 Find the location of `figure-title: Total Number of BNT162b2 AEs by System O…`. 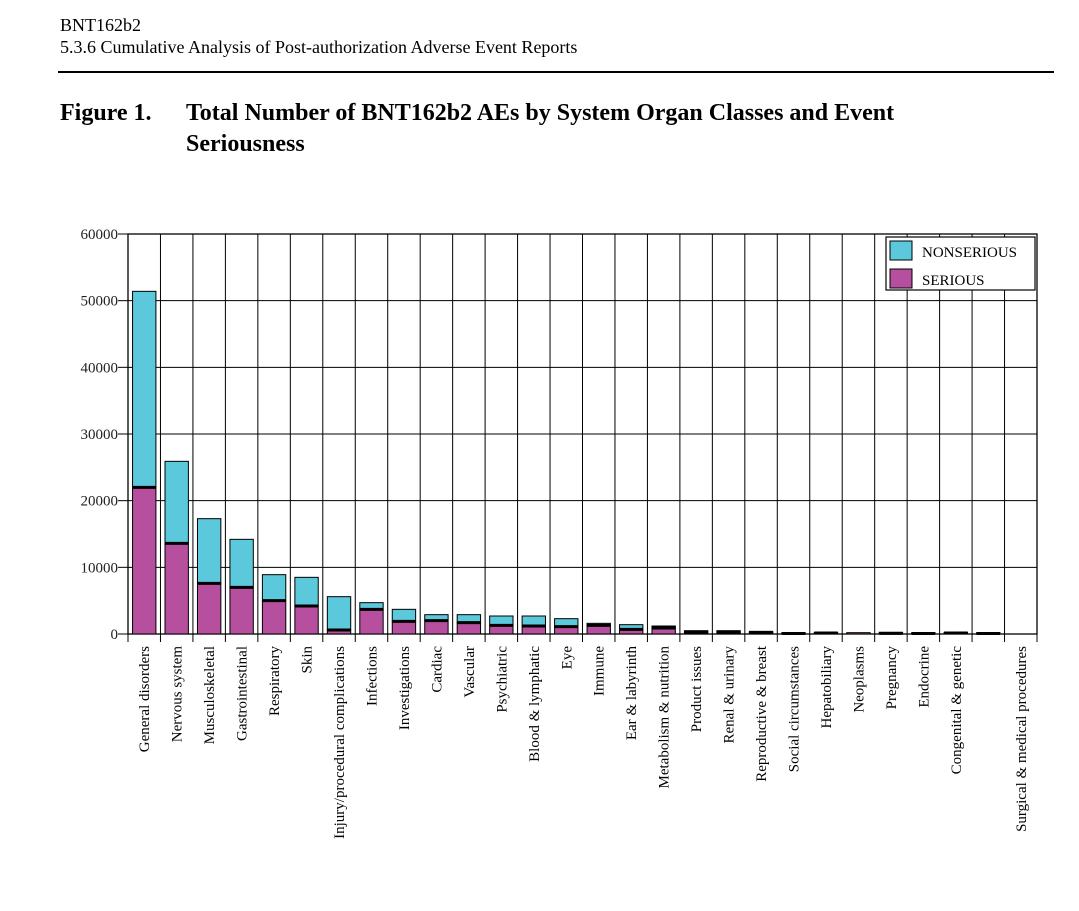

figure-title: Total Number of BNT162b2 AEs by System O… is located at coordinates (540, 128).